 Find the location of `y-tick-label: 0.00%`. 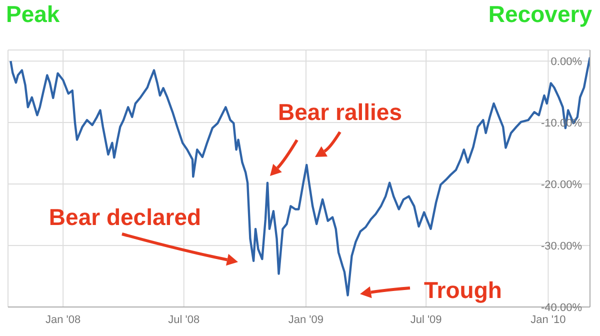

y-tick-label: 0.00% is located at coordinates (566, 62).